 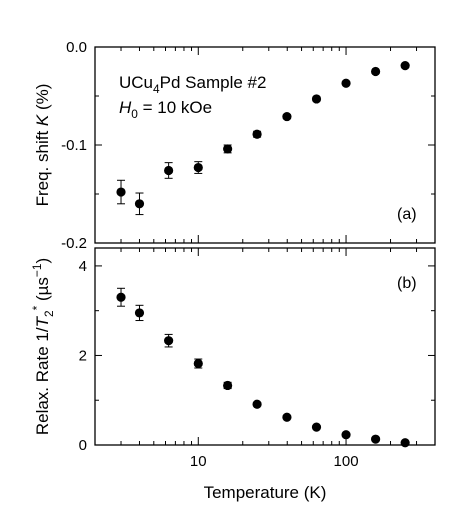 I want to click on annotation-line: UCu4Pd Sample #2, so click(x=192, y=84).